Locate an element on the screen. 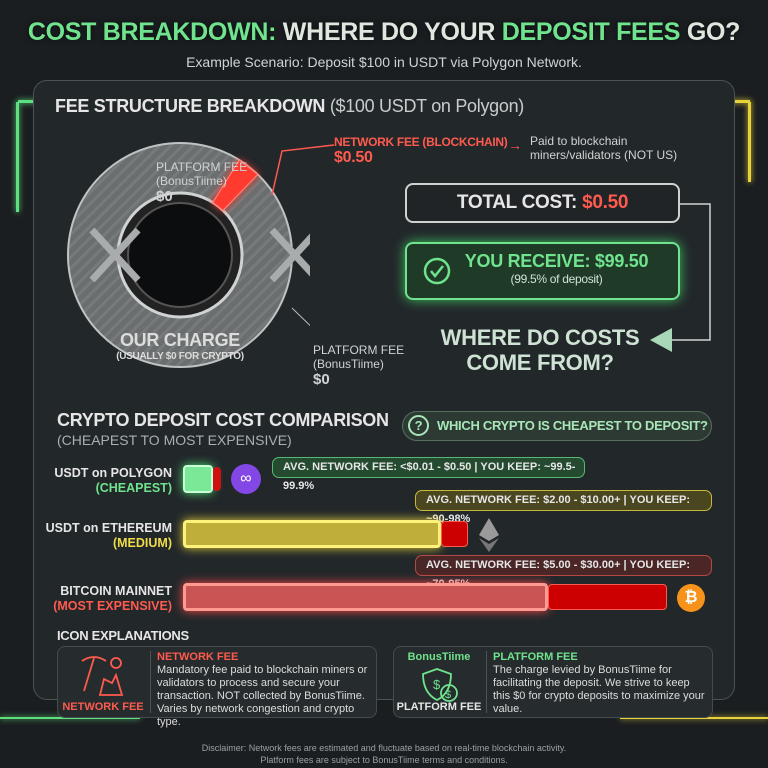 This screenshot has height=768, width=768. polygon-icon: ∞ is located at coordinates (246, 479).